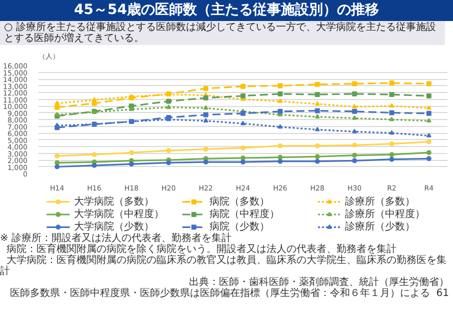 This screenshot has width=453, height=320. Describe the element at coordinates (226, 10) in the screenshot. I see `chart-title: 45～54歳の医師数（主たる従事施設別）の推移` at that location.